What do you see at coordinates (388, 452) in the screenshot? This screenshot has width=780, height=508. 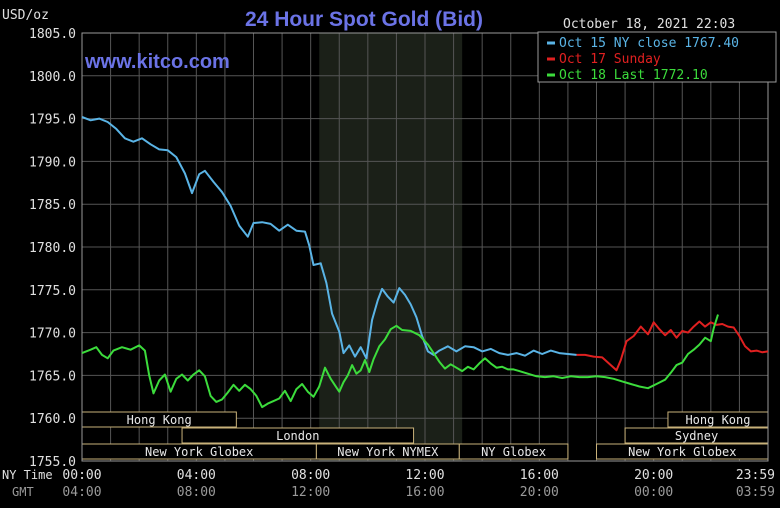 I see `session-label: New York NYMEX` at bounding box center [388, 452].